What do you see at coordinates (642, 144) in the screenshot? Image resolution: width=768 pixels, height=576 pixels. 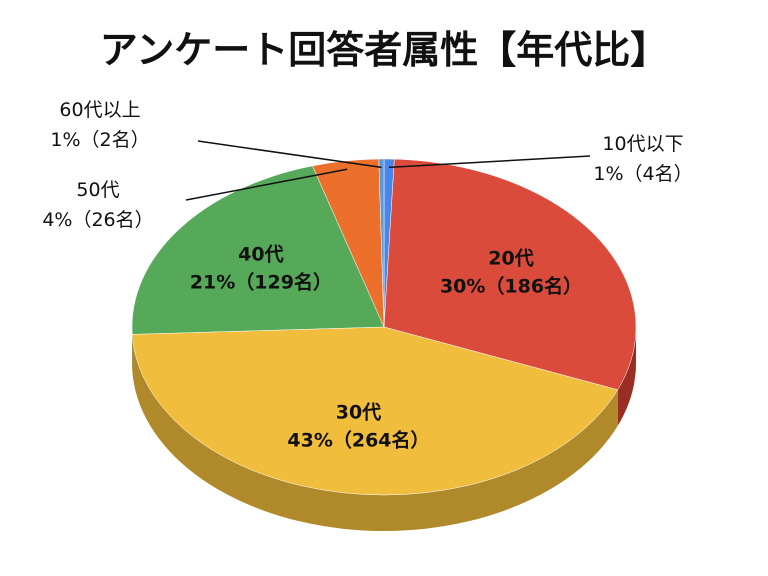 I see `data-label: 10代以下` at bounding box center [642, 144].